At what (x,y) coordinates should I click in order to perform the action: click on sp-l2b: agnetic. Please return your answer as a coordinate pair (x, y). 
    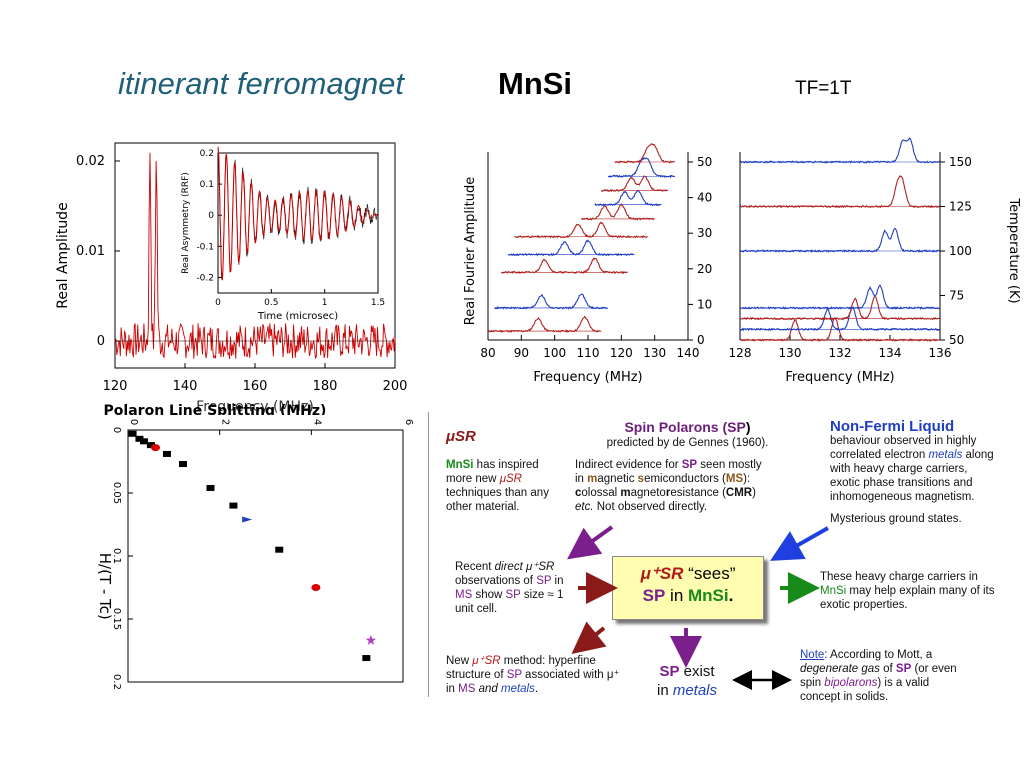
    Looking at the image, I should click on (617, 479).